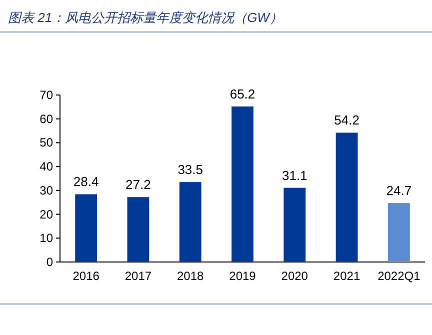 Image resolution: width=432 pixels, height=335 pixels. Describe the element at coordinates (138, 276) in the screenshot. I see `x-tick-label: 2017` at that location.